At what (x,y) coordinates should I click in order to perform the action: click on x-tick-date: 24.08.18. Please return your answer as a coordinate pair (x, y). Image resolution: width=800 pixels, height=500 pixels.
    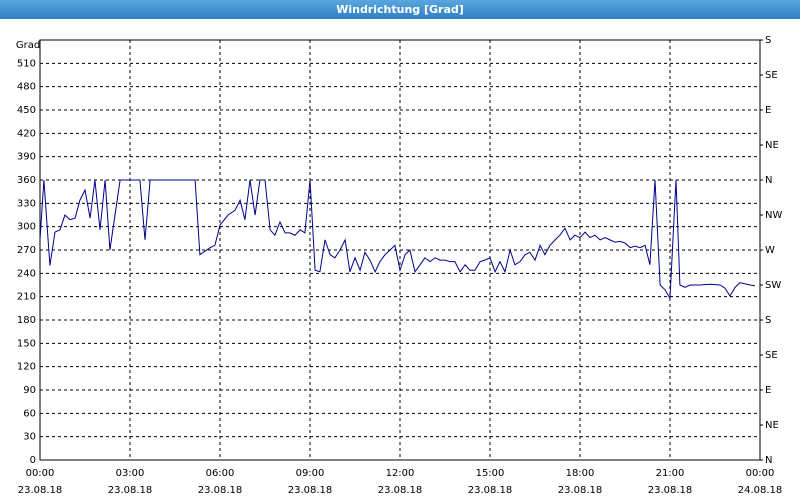
    Looking at the image, I should click on (760, 490).